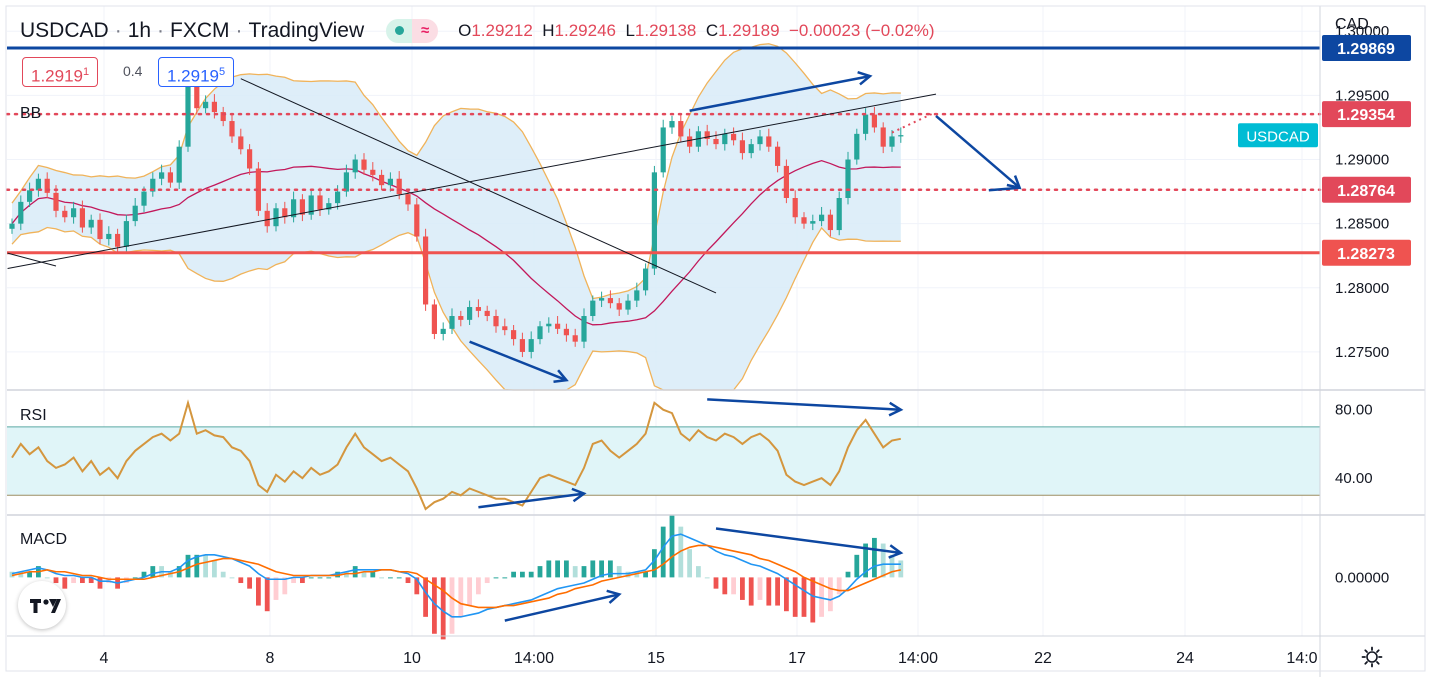 This screenshot has width=1431, height=677. What do you see at coordinates (60, 72) in the screenshot?
I see `sell-price-button: 1.29191` at bounding box center [60, 72].